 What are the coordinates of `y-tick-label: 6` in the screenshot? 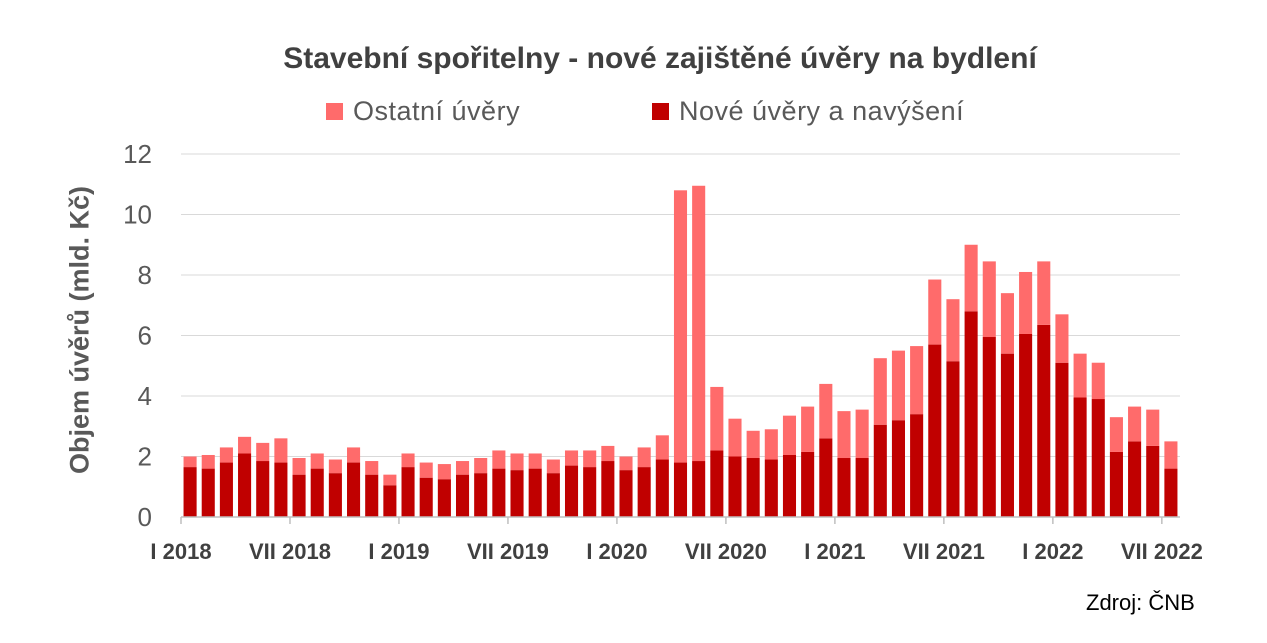 It's located at (145, 336).